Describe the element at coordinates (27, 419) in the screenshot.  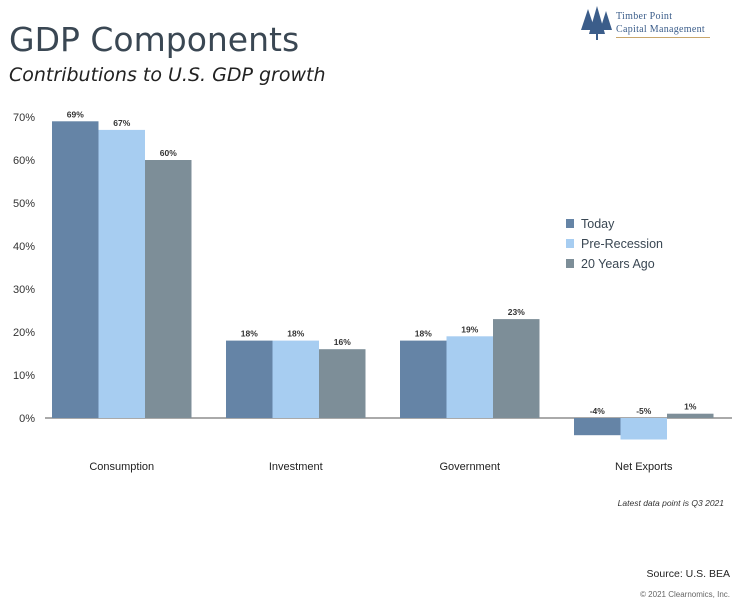
I see `y-tick-label: 0%` at that location.